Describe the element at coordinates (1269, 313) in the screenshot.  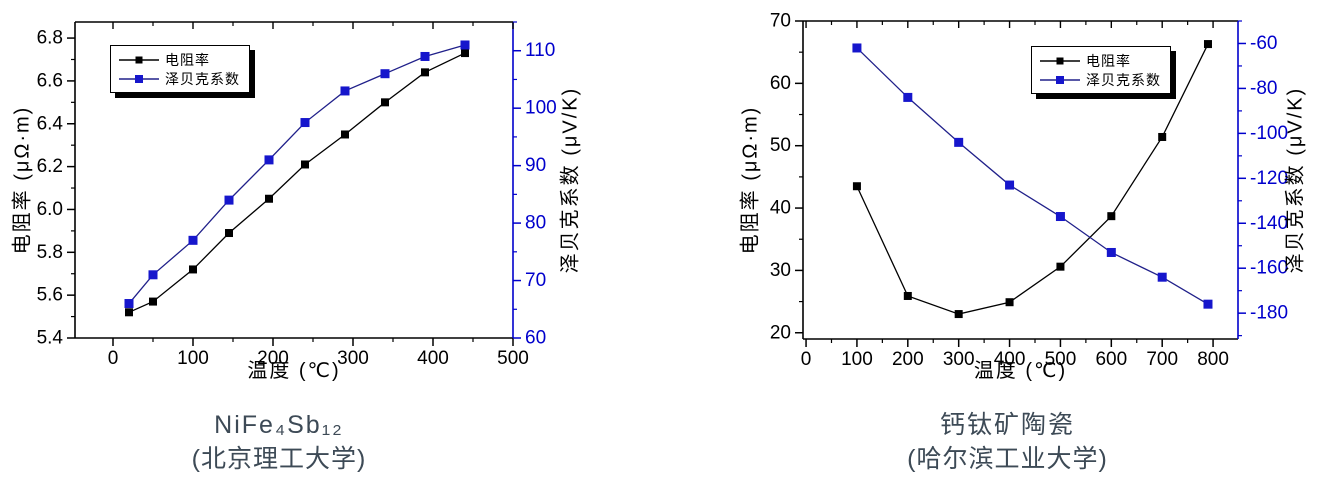
I see `yright-tick-label: -180` at that location.